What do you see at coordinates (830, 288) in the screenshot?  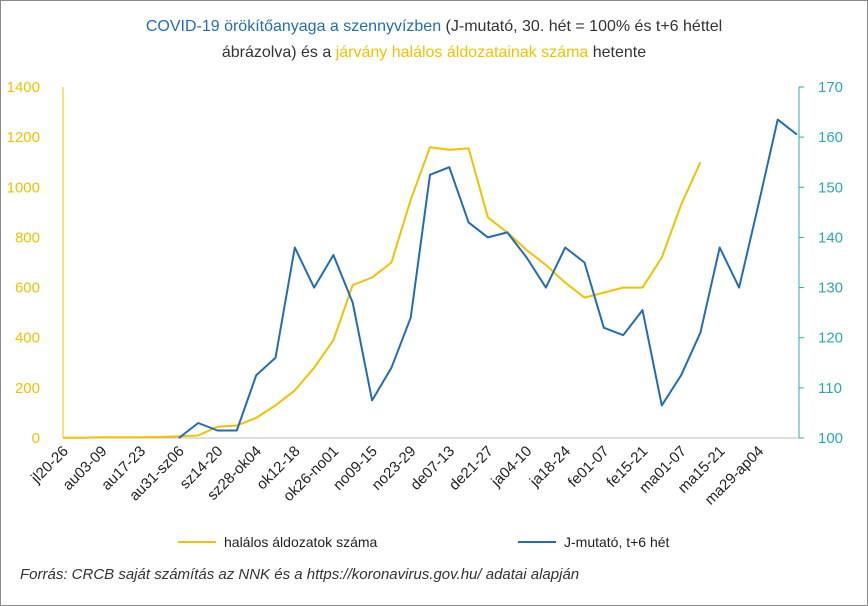 I see `right-tick-label: 130` at bounding box center [830, 288].